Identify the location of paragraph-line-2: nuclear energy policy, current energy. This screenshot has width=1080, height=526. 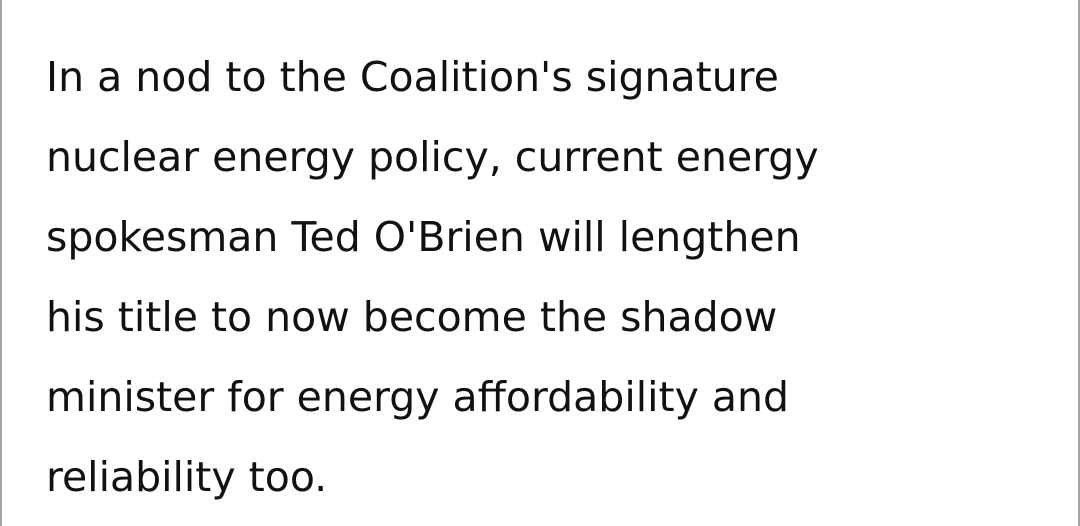
(432, 157).